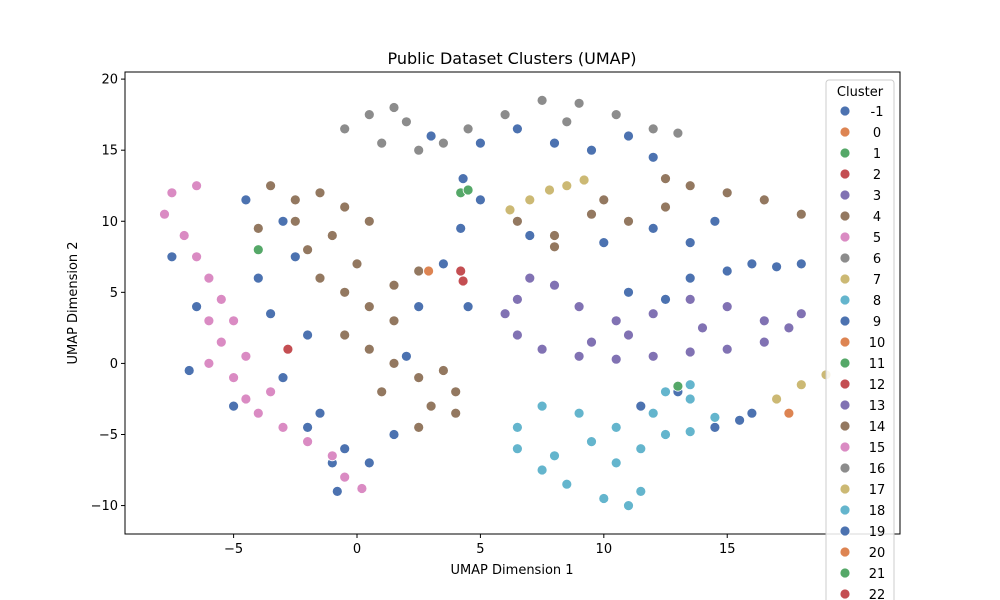  I want to click on legend-label: 20, so click(877, 553).